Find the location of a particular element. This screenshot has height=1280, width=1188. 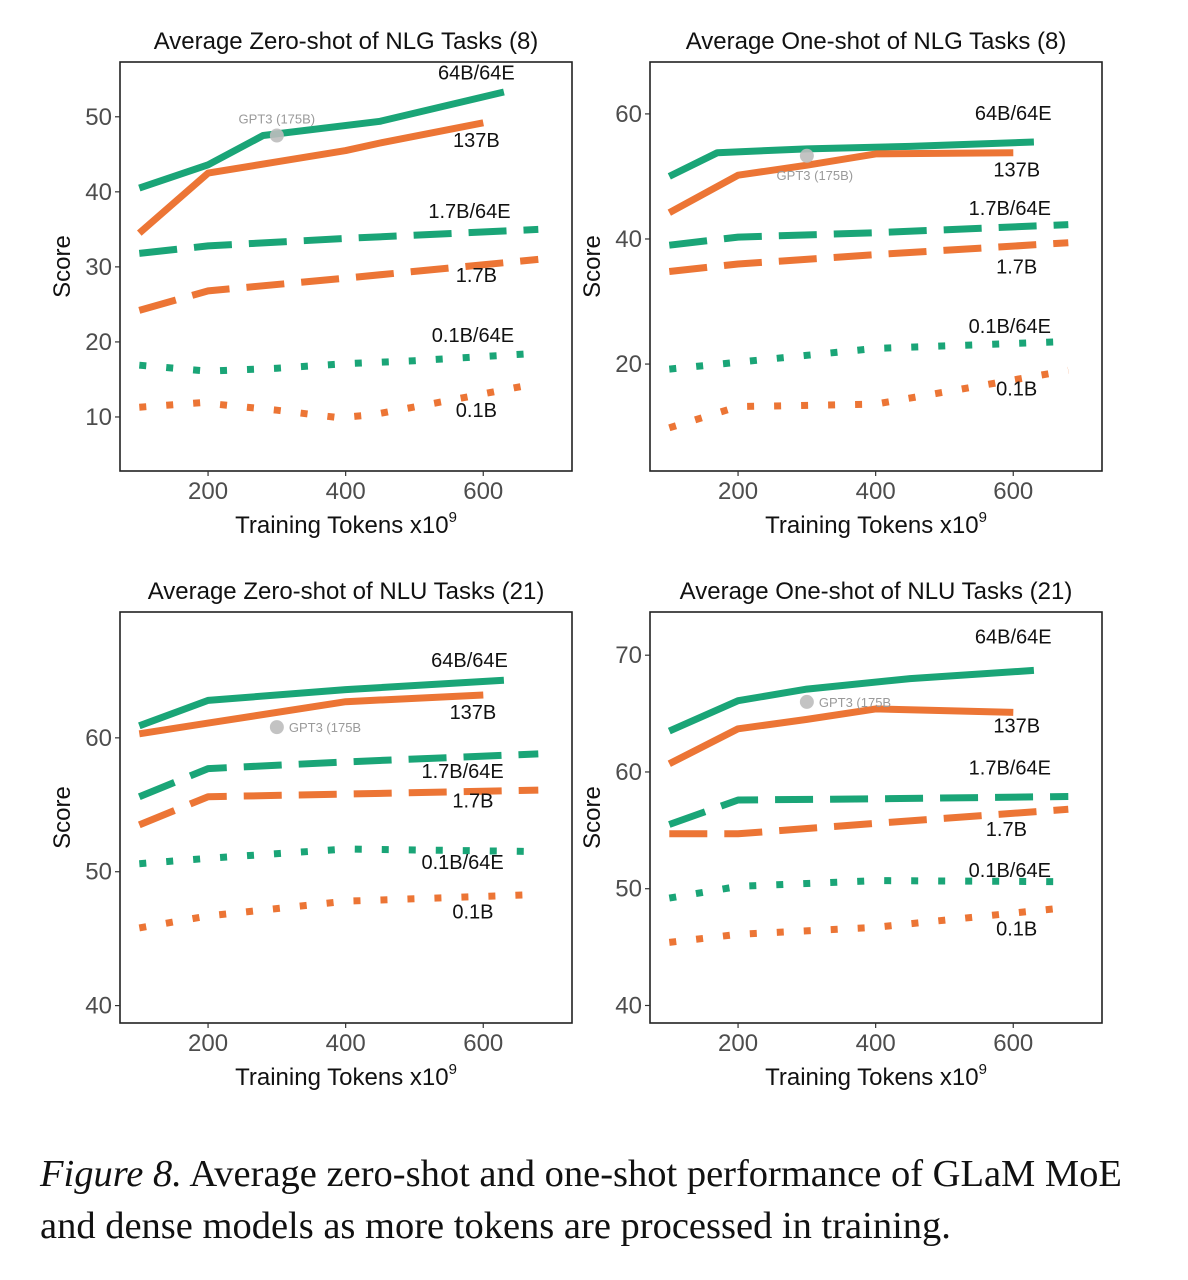

chart-title: Average One-shot of NLG Tasks (8) is located at coordinates (876, 41).